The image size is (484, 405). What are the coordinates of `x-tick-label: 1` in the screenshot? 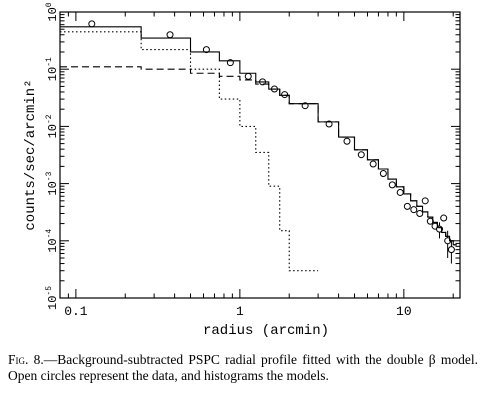 It's located at (240, 311).